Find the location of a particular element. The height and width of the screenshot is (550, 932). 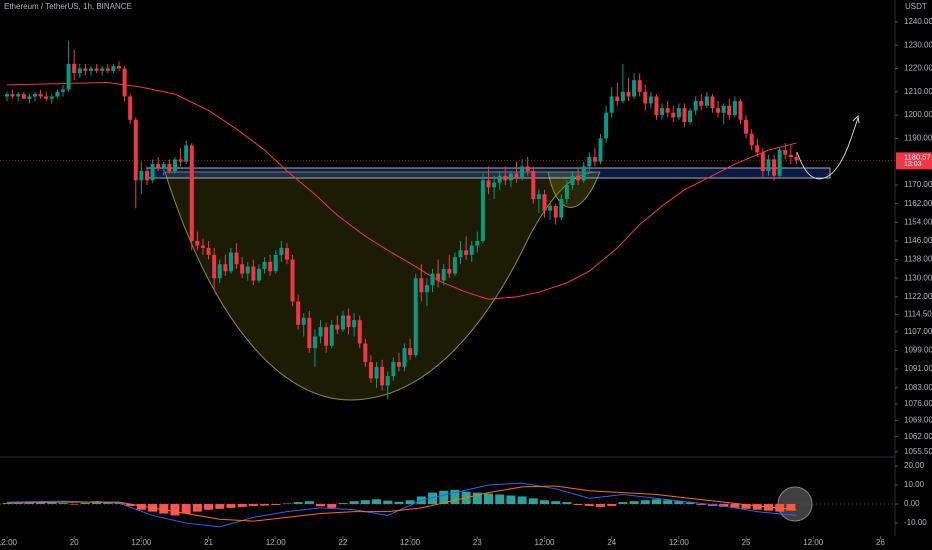

last-price-label: 1180.57 is located at coordinates (917, 156).